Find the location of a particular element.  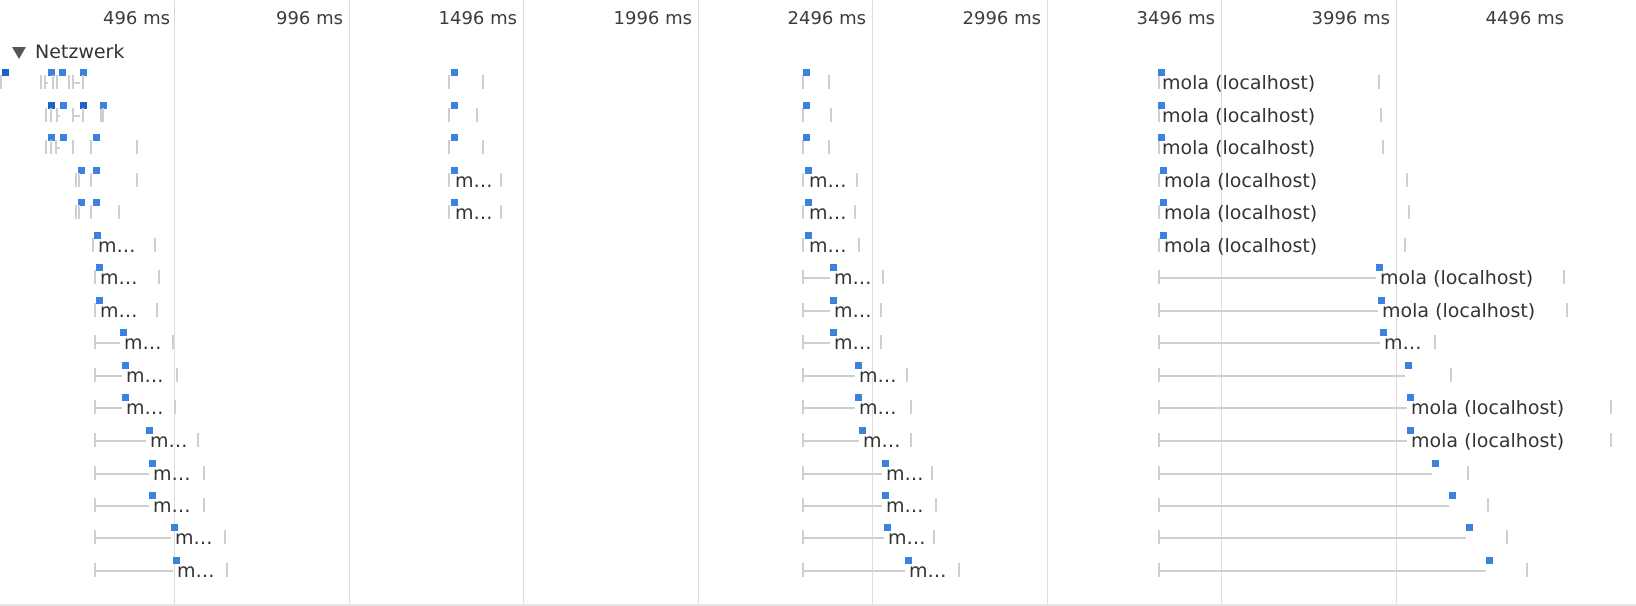

ruler-tick-label: 996 ms is located at coordinates (309, 18).